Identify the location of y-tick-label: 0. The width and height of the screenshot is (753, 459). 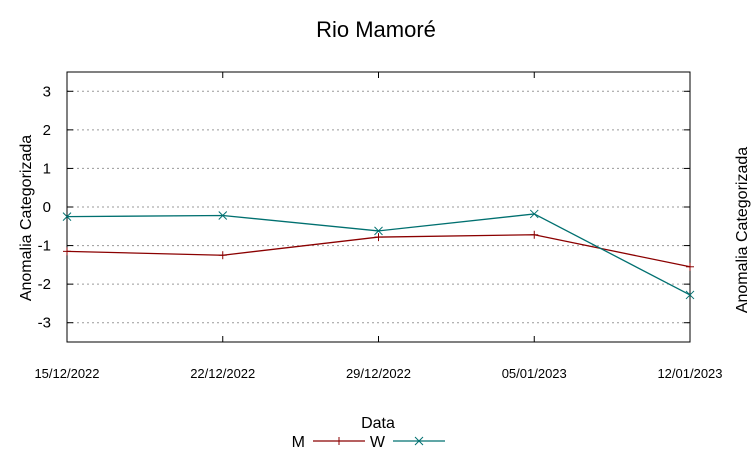
(47, 207).